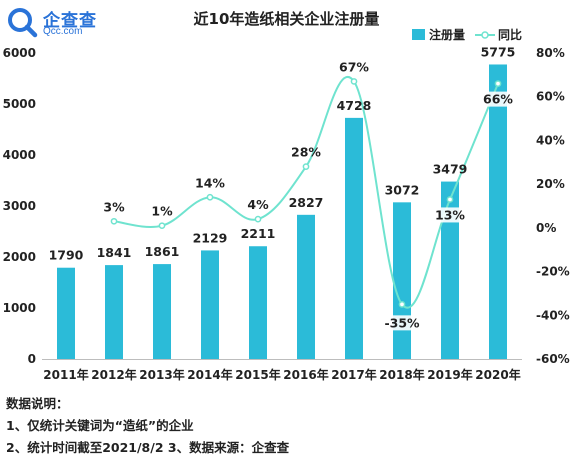 Image resolution: width=573 pixels, height=463 pixels. What do you see at coordinates (550, 97) in the screenshot?
I see `y-right-tick-label: 60%` at bounding box center [550, 97].